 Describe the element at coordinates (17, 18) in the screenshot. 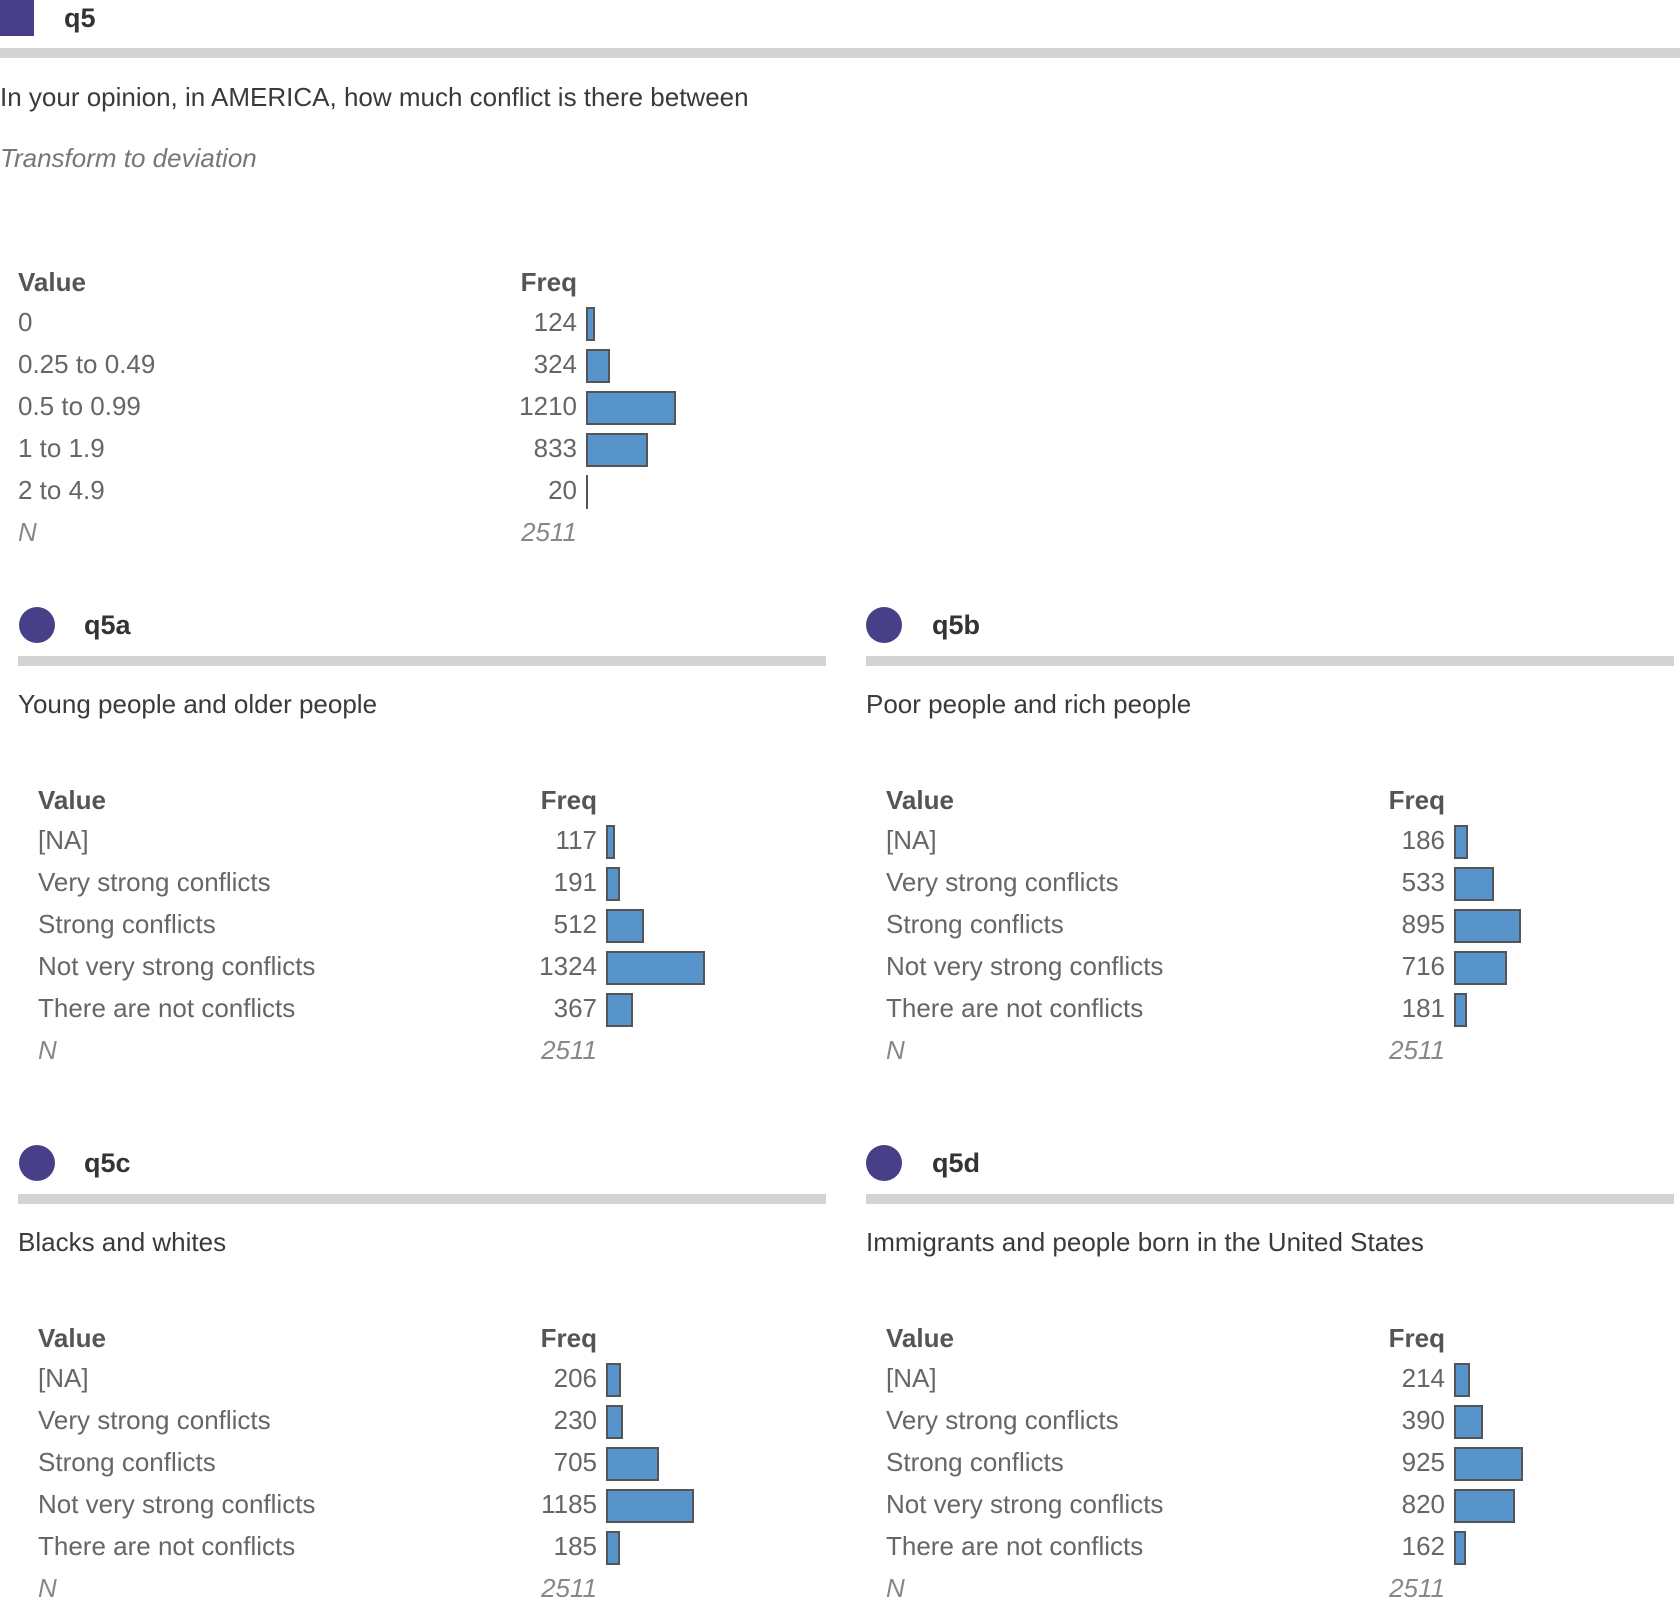

I see `variable-marker-square` at that location.